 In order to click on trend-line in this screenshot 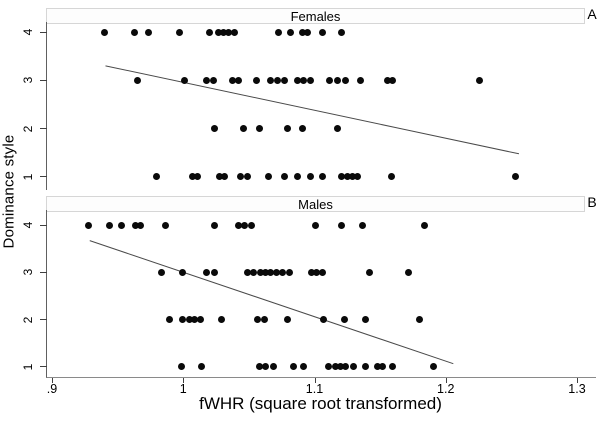, I will do `click(312, 110)`.